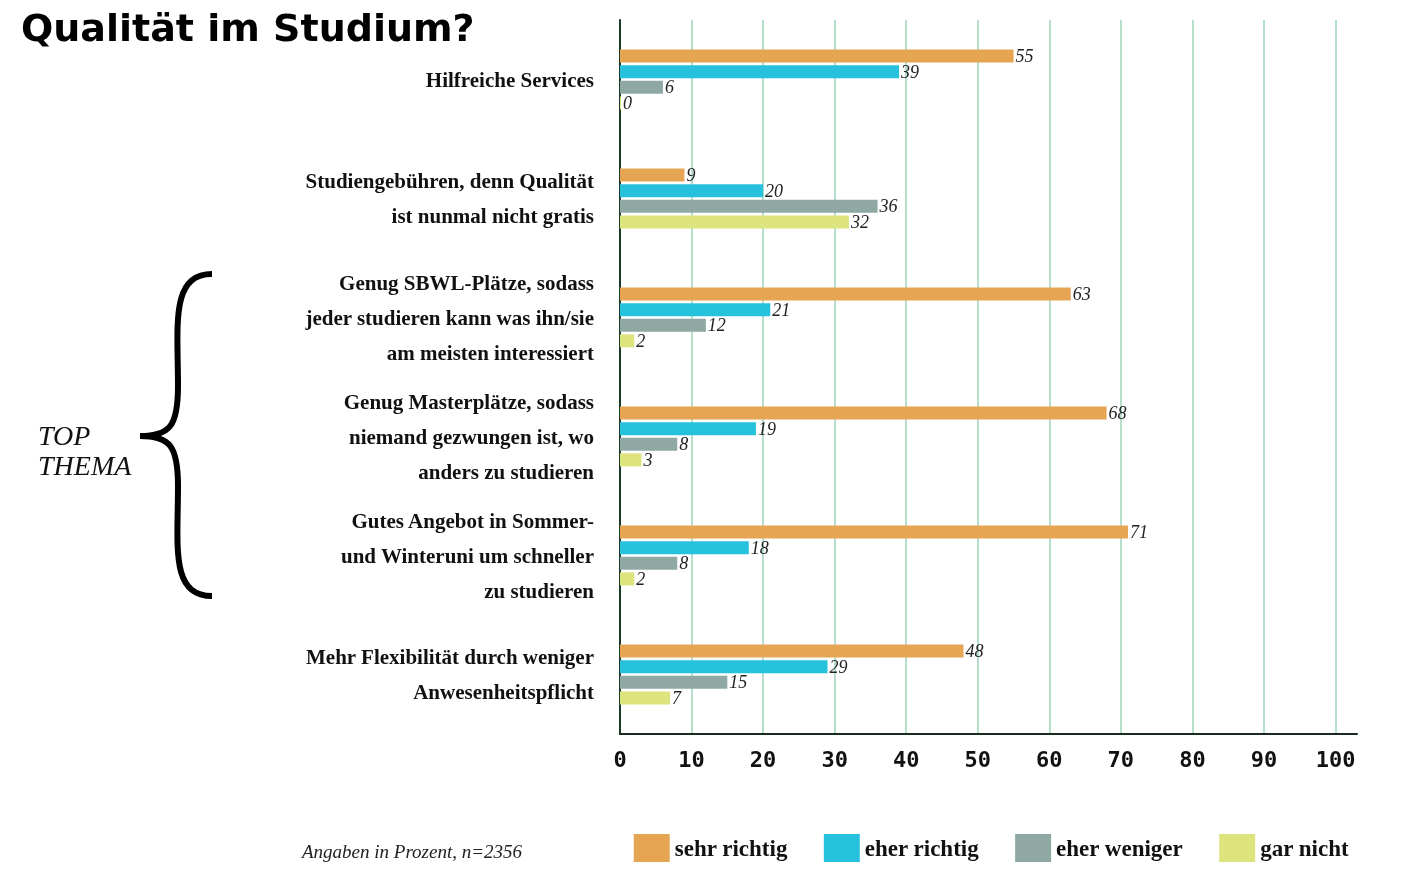 The height and width of the screenshot is (879, 1402). Describe the element at coordinates (469, 436) in the screenshot. I see `y-tick-label: Genug Masterplätze, sodass niemand gezwungen ist, wo anders zu studieren` at that location.